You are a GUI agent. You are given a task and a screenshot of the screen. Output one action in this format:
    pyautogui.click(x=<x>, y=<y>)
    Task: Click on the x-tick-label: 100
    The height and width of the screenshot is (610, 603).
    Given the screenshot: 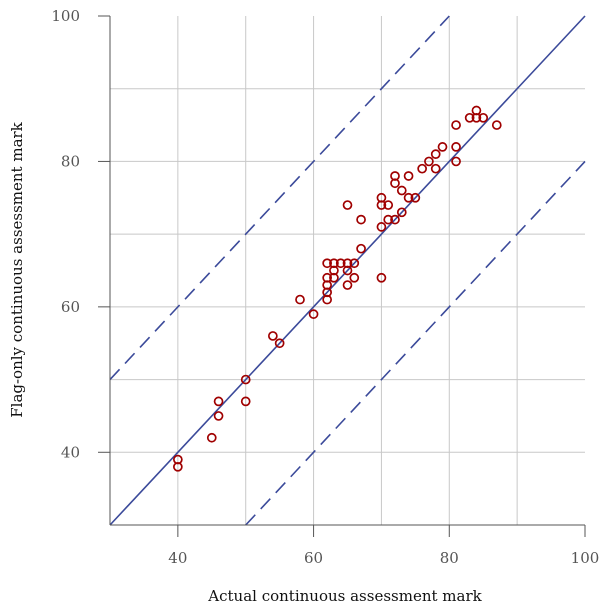 What is the action you would take?
    pyautogui.click(x=585, y=558)
    